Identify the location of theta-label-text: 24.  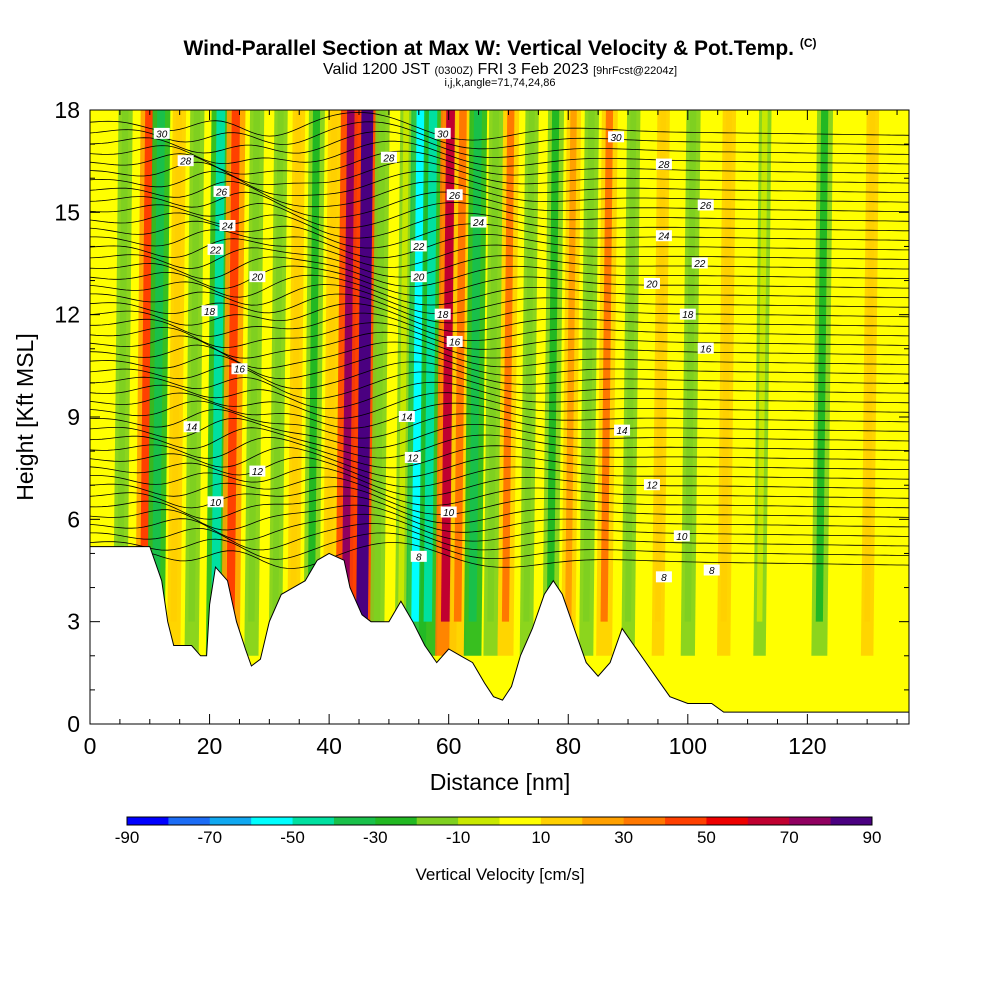
(478, 223).